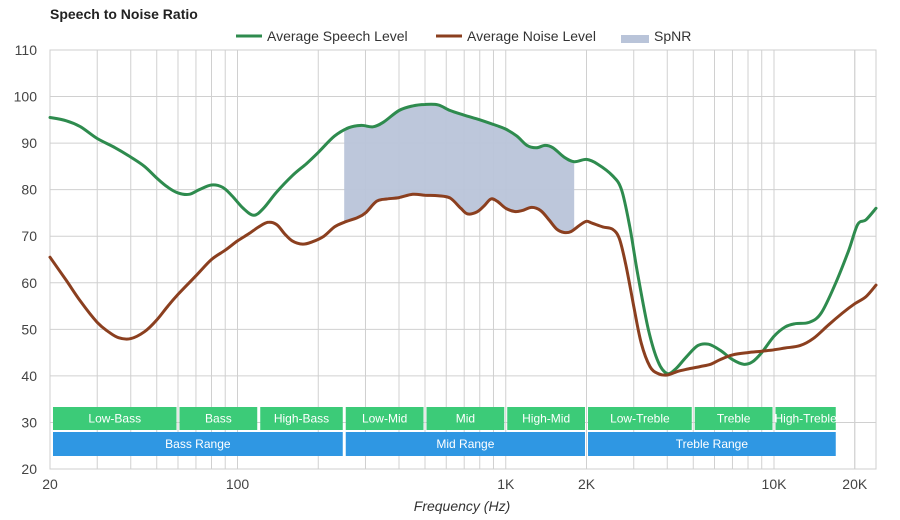 The height and width of the screenshot is (520, 900). What do you see at coordinates (238, 484) in the screenshot?
I see `x-tick-label: 100` at bounding box center [238, 484].